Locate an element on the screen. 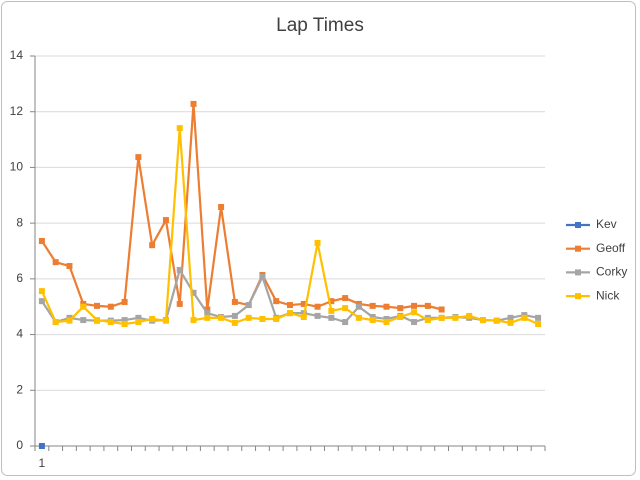 This screenshot has width=640, height=480. y-tick-label: 6 is located at coordinates (19, 278).